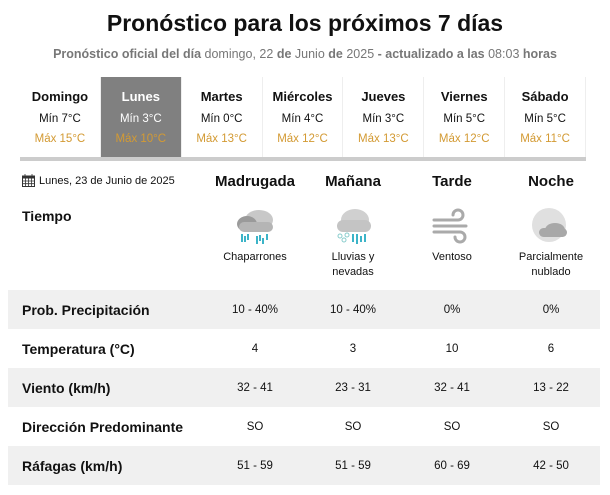 The image size is (610, 495). Describe the element at coordinates (255, 348) in the screenshot. I see `row-value: 4` at that location.